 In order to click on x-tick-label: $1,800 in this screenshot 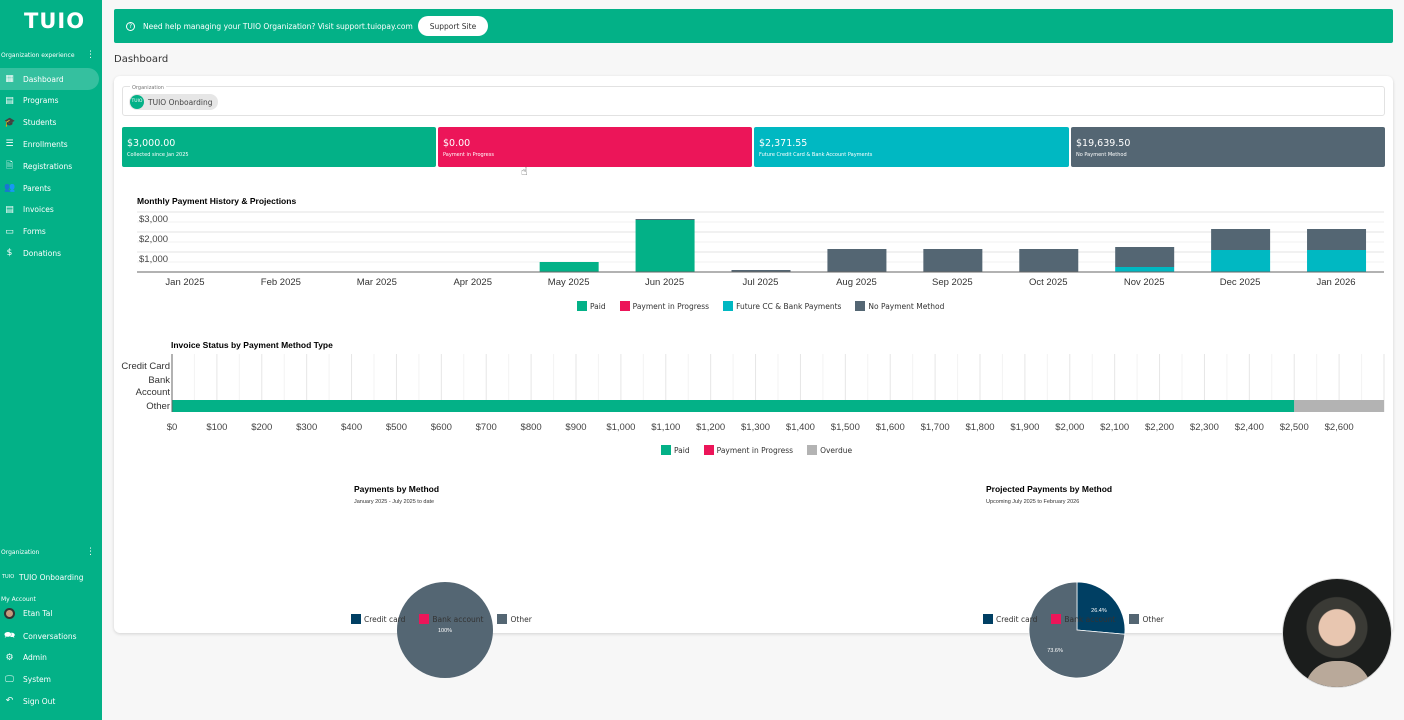, I will do `click(979, 427)`.